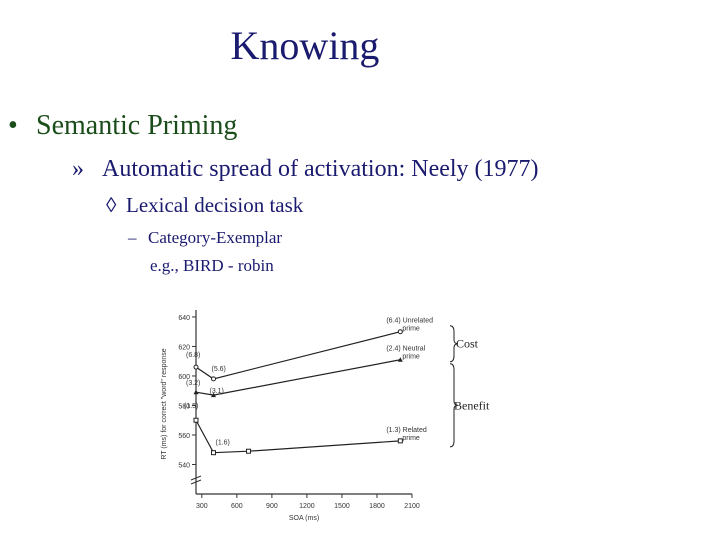  I want to click on x-tick-label: 900, so click(272, 506).